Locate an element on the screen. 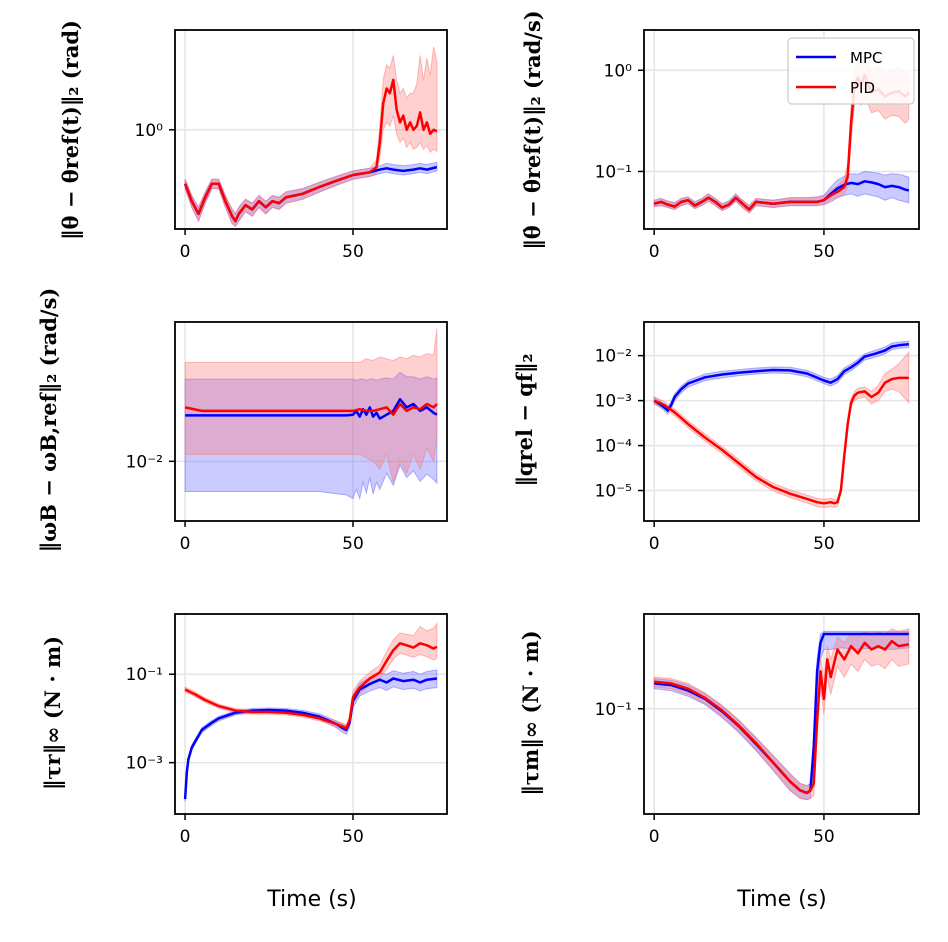 Image resolution: width=948 pixels, height=942 pixels. ylabel-angle-error: ‖θ − θref(t)‖₂ (rad) is located at coordinates (70, 130).